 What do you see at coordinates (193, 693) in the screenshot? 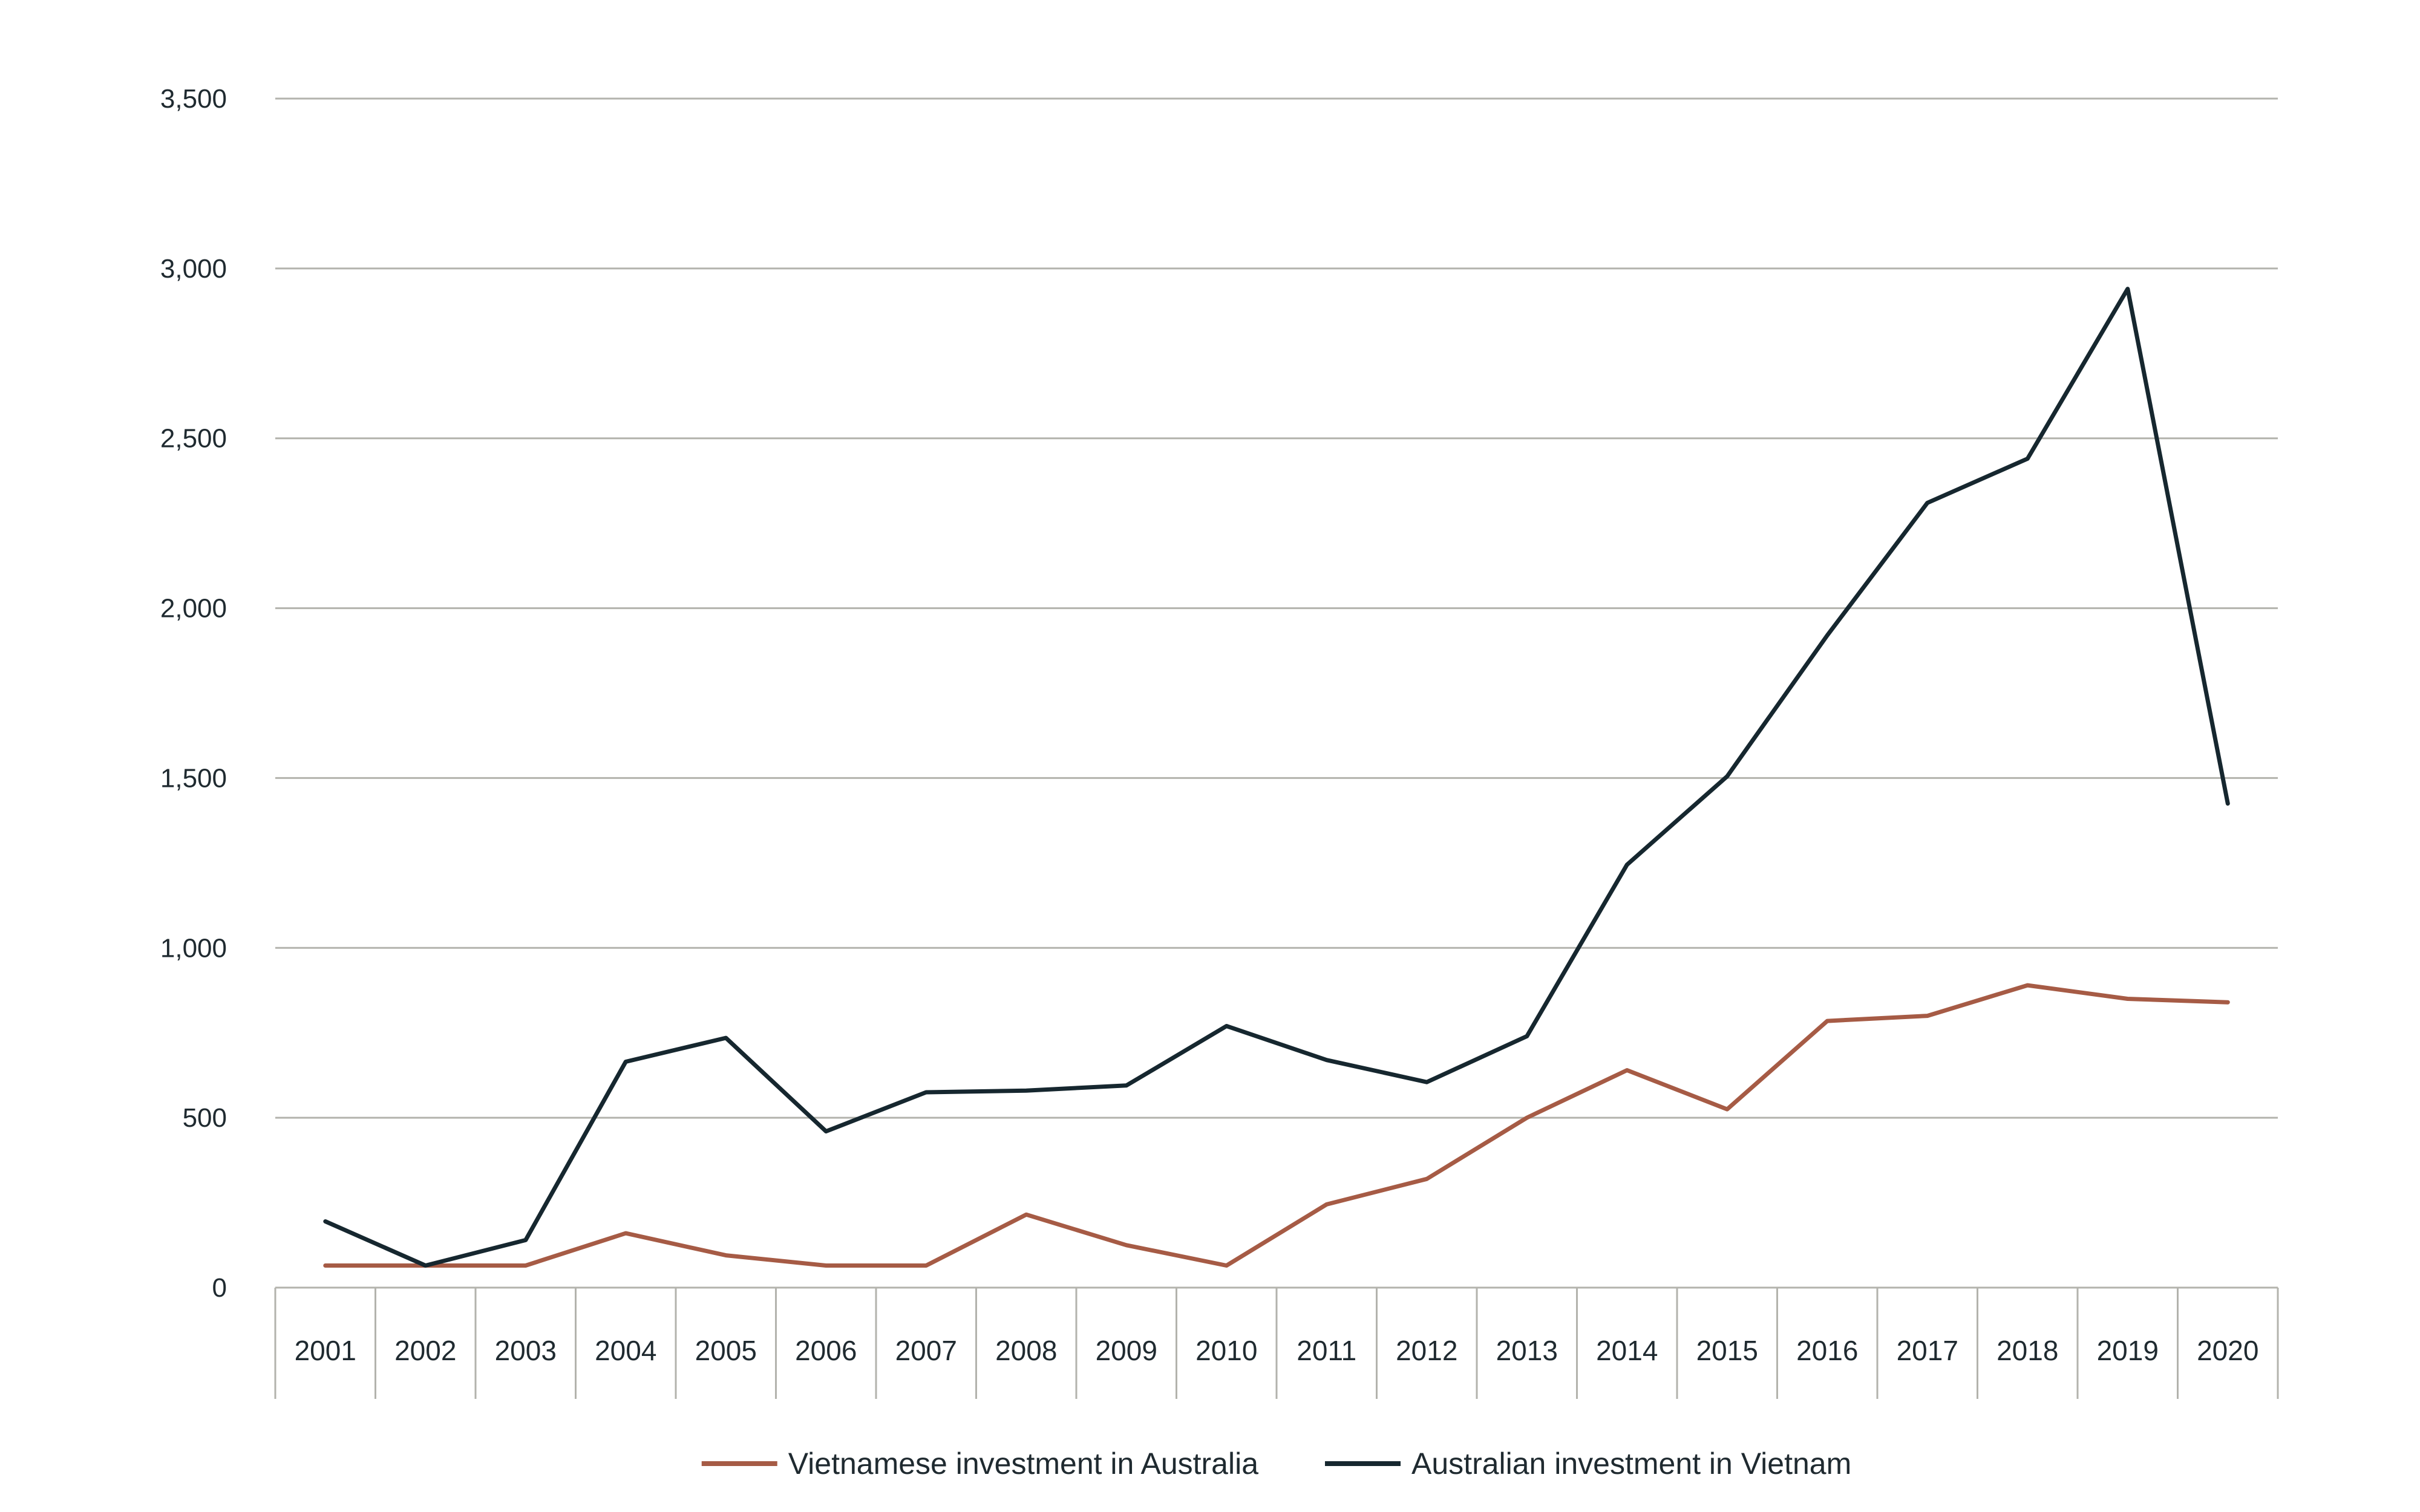
I see `y-axis-ticks: 0 500 1,000 1,500 2,000 2,500 3,000 3,500` at bounding box center [193, 693].